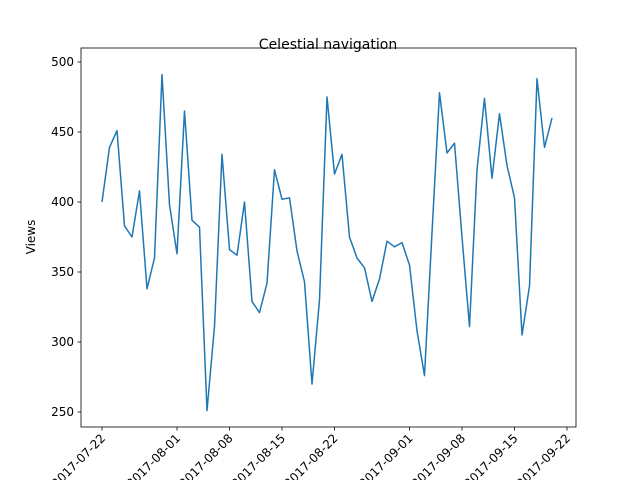 Image resolution: width=640 pixels, height=480 pixels. Describe the element at coordinates (438, 455) in the screenshot. I see `x-tick-label: 2017-09-08` at that location.